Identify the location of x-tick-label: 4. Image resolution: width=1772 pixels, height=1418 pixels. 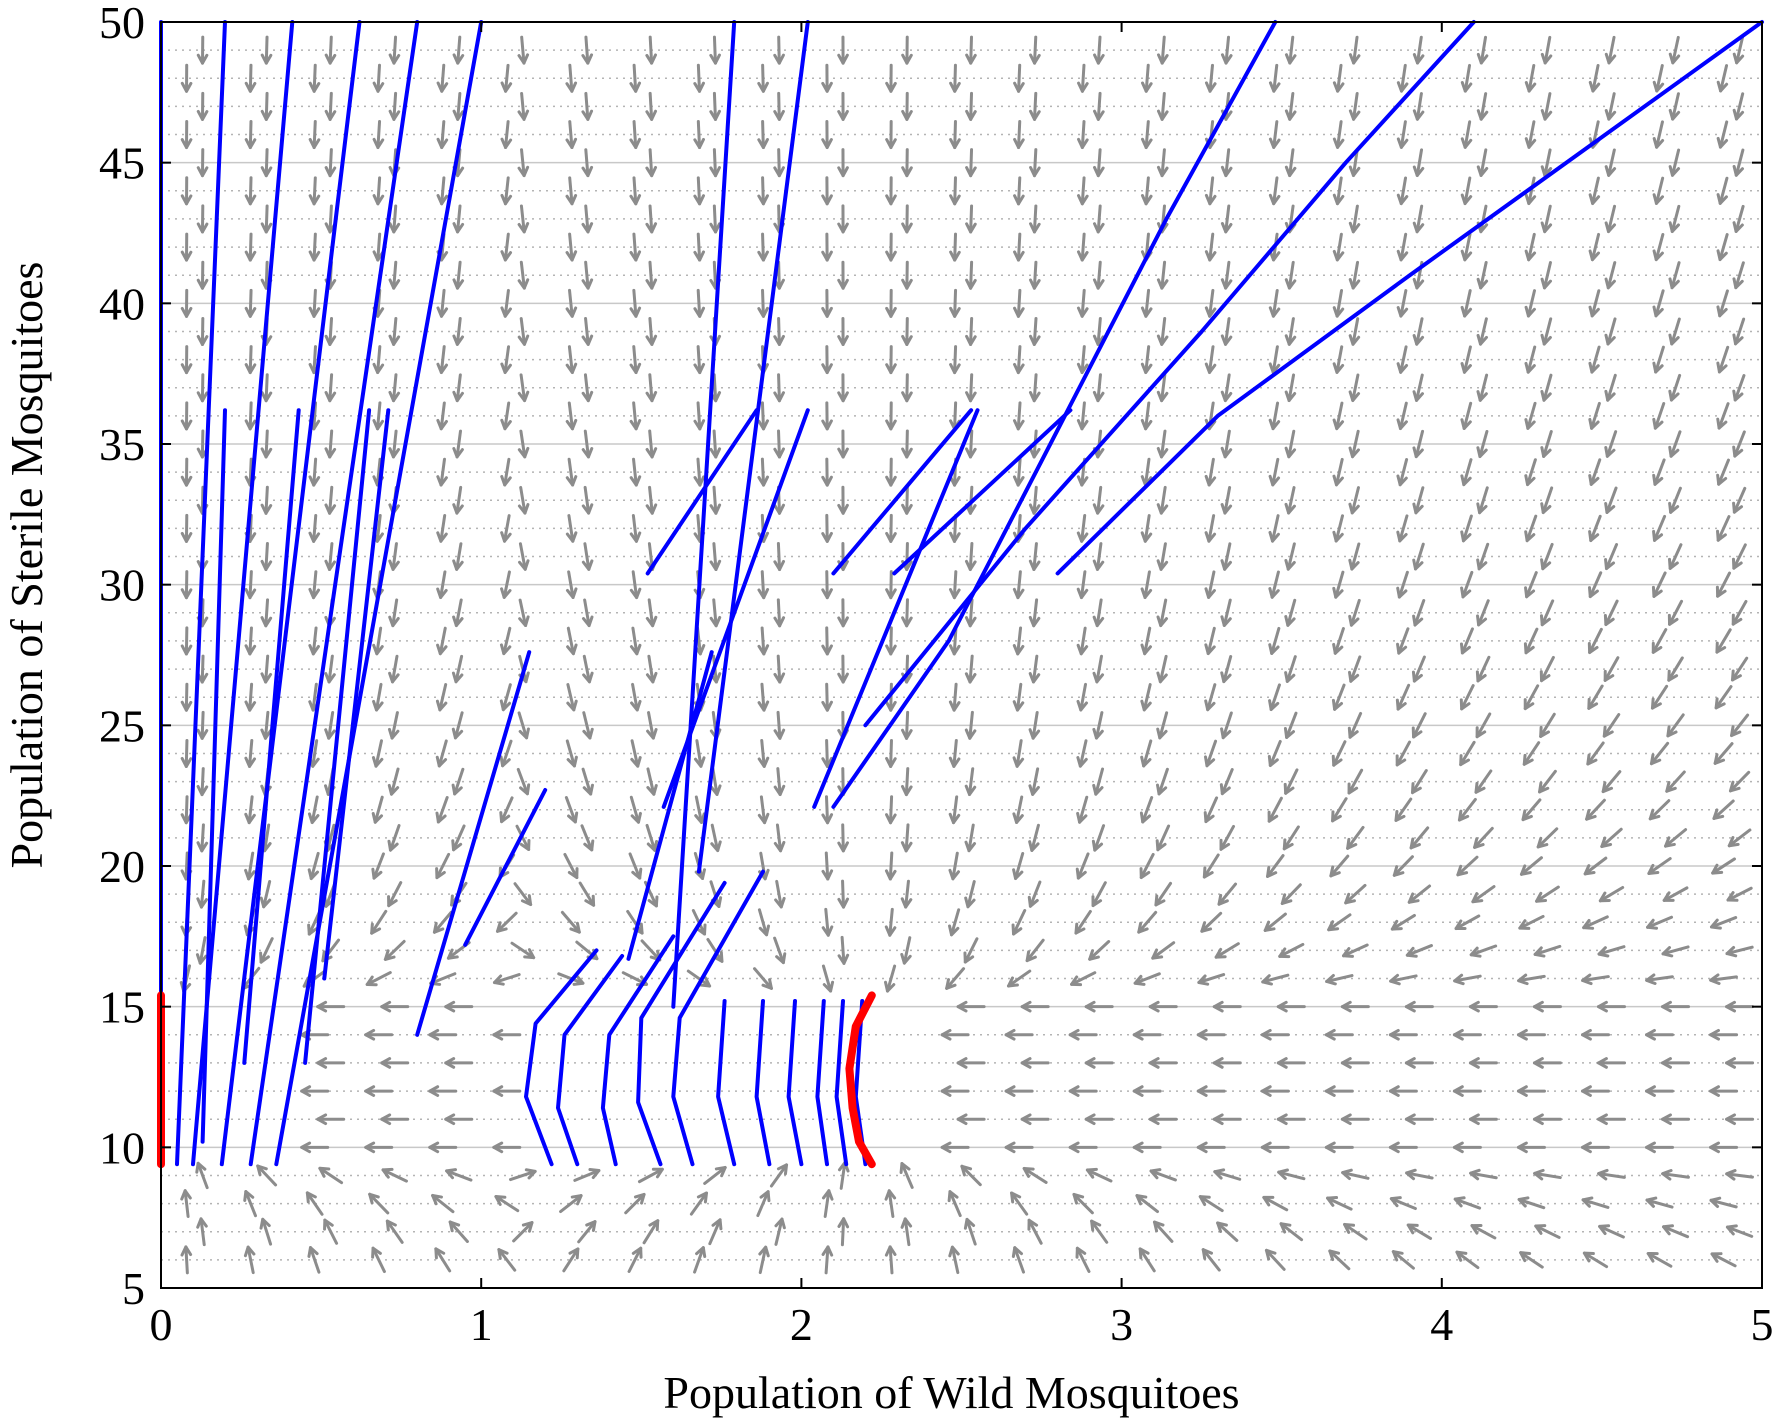
(1441, 1324).